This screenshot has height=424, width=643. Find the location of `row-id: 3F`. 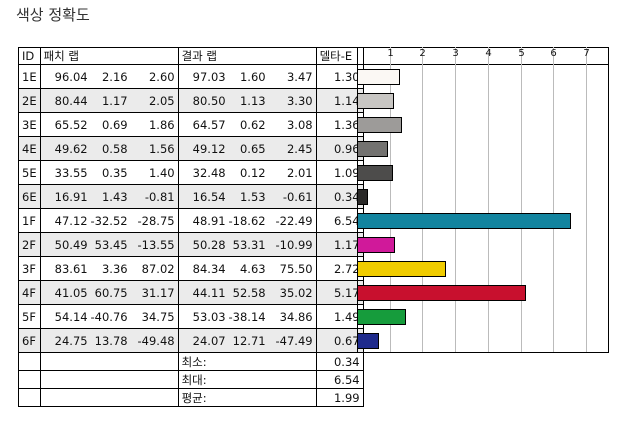

row-id: 3F is located at coordinates (29, 268).